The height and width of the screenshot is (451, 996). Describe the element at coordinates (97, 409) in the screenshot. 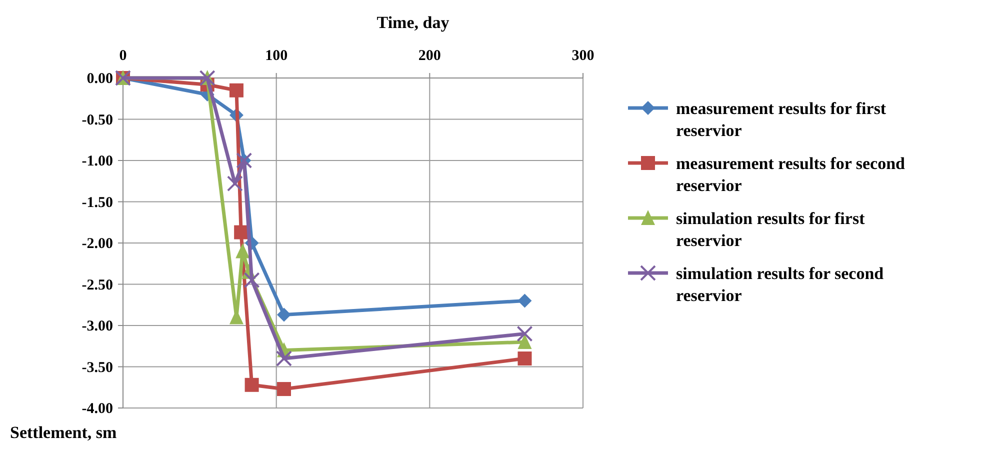

I see `y-tick-label: -4.00` at that location.